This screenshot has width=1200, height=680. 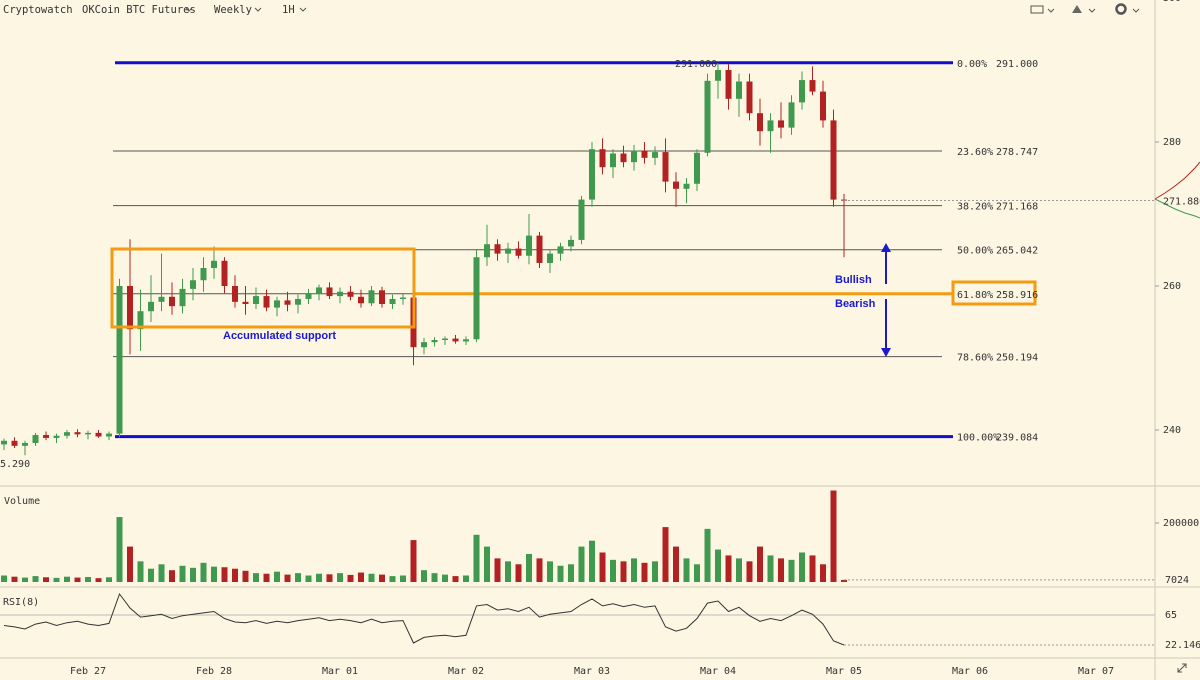 What do you see at coordinates (592, 671) in the screenshot?
I see `x-tick-label: Mar 03` at bounding box center [592, 671].